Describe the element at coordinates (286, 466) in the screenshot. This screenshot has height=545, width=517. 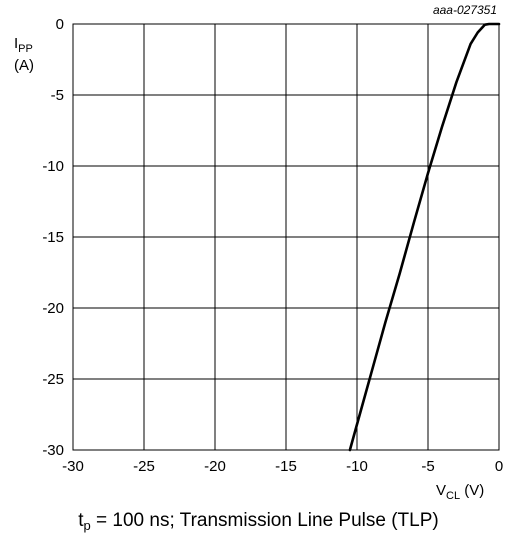
I see `x-tick-label: -15` at that location.